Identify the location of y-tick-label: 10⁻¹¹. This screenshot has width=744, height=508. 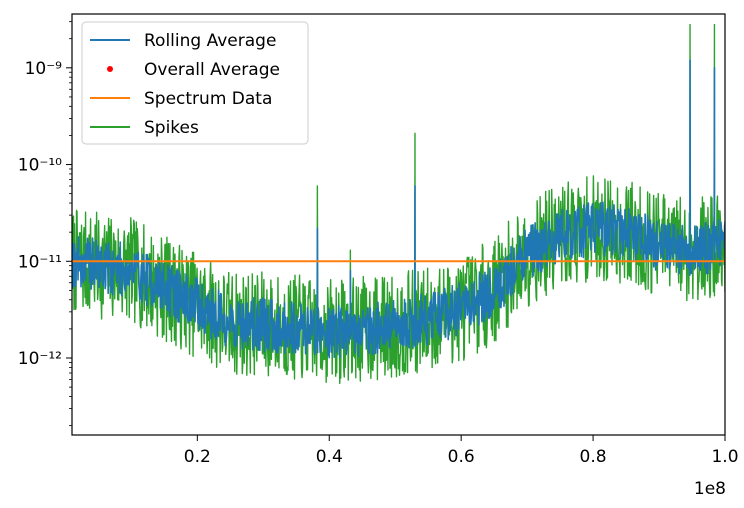
(40, 262).